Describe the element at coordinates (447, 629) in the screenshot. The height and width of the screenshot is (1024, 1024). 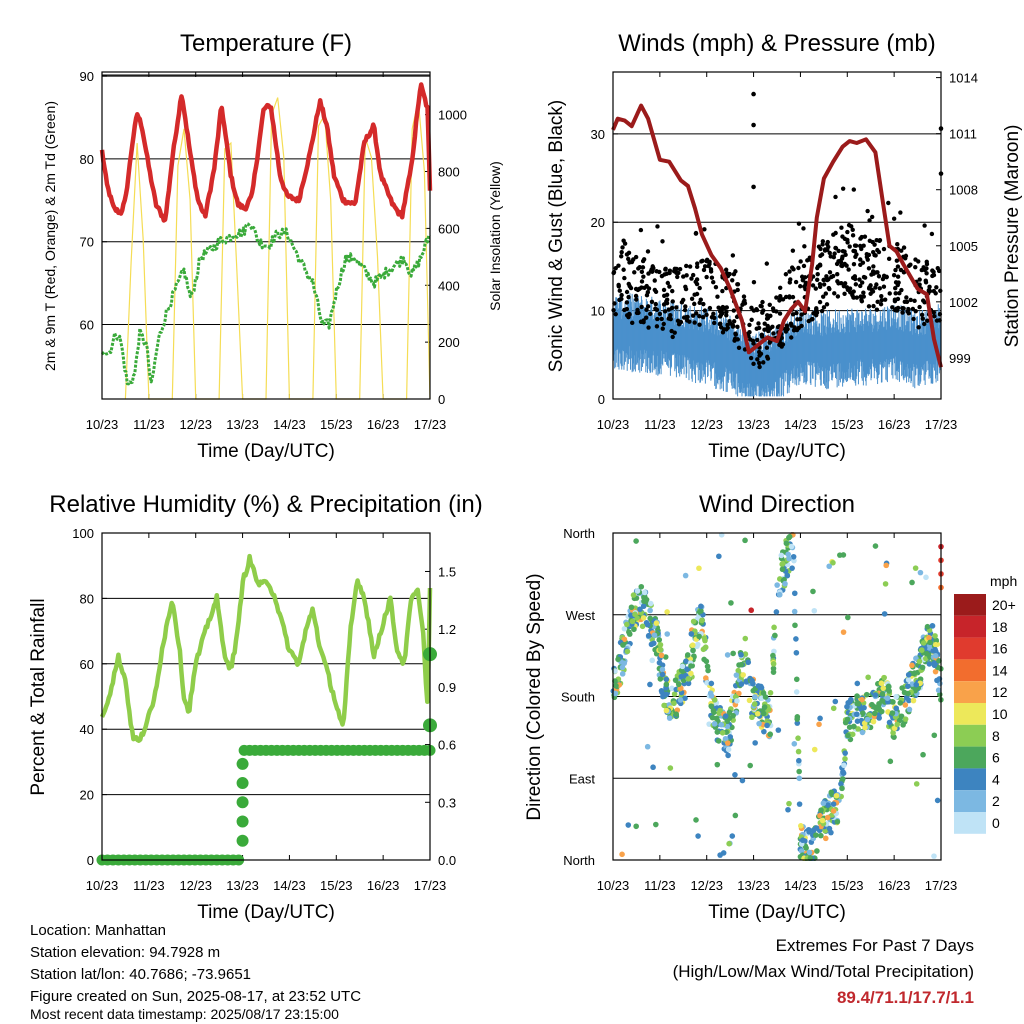
I see `y2-tick-label: 1.2` at that location.